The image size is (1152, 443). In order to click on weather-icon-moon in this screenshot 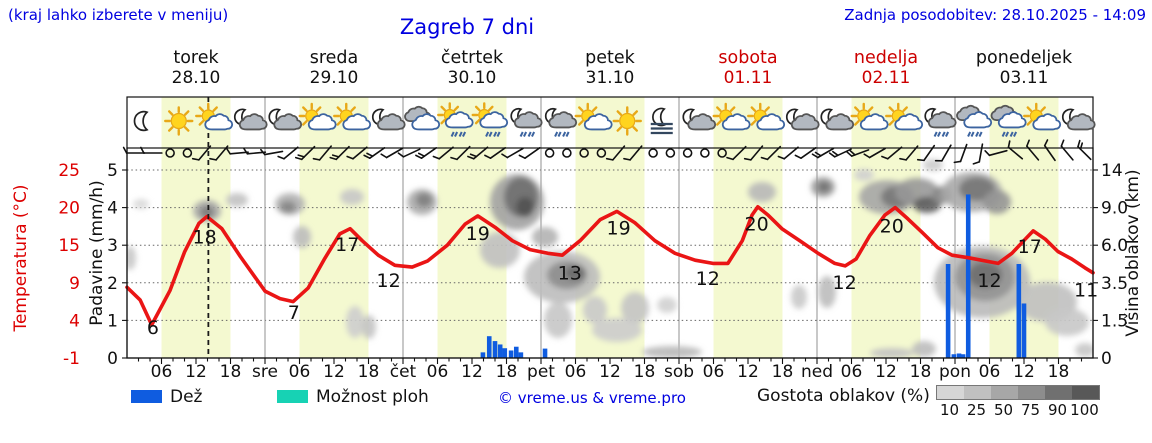, I will do `click(141, 121)`.